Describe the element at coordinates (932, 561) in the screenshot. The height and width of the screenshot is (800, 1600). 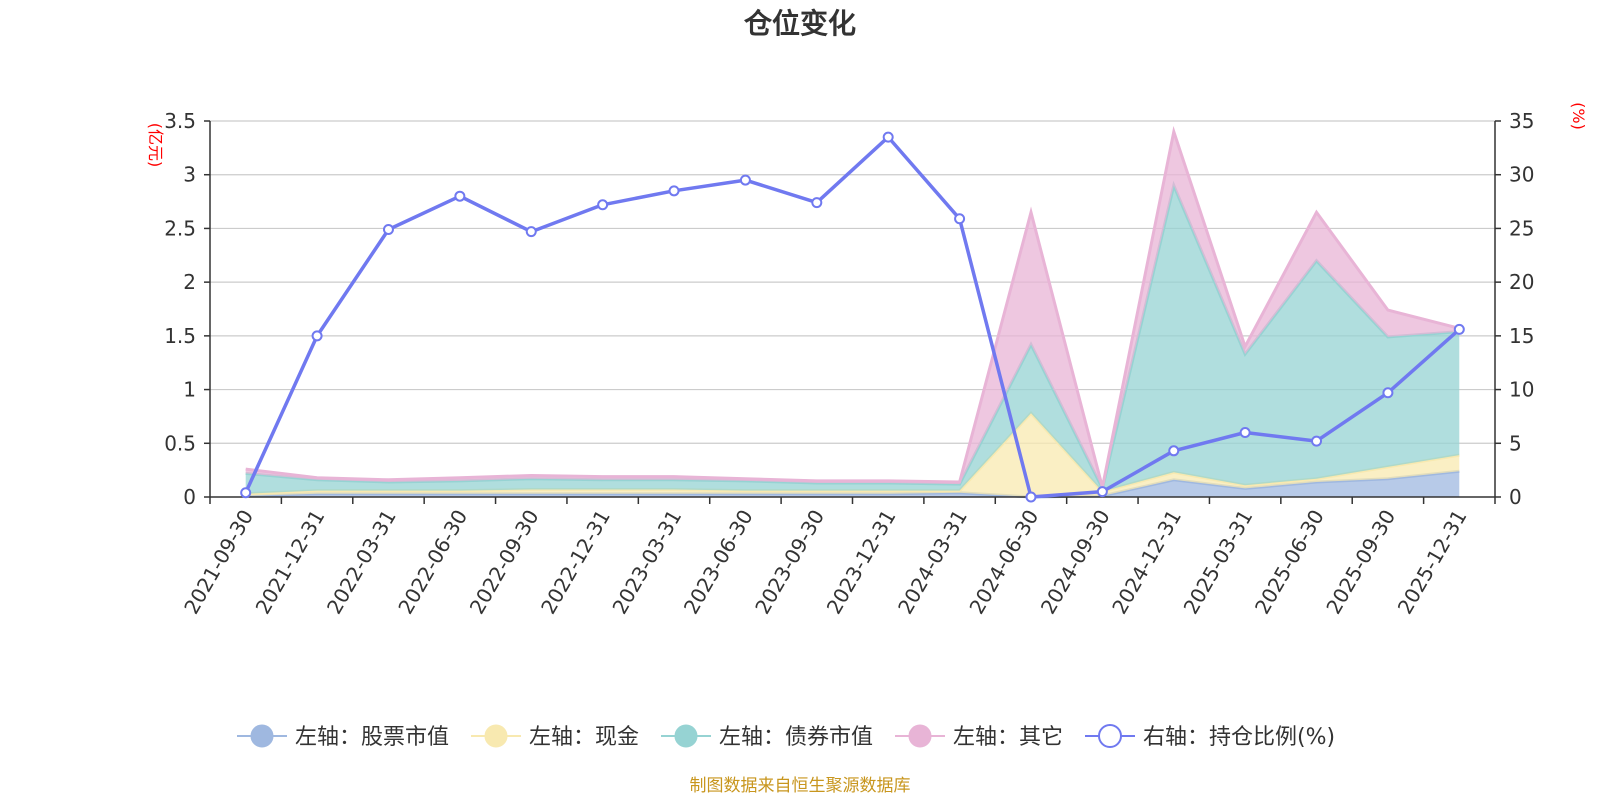
I see `x-tick-label: 2024-03-31` at that location.